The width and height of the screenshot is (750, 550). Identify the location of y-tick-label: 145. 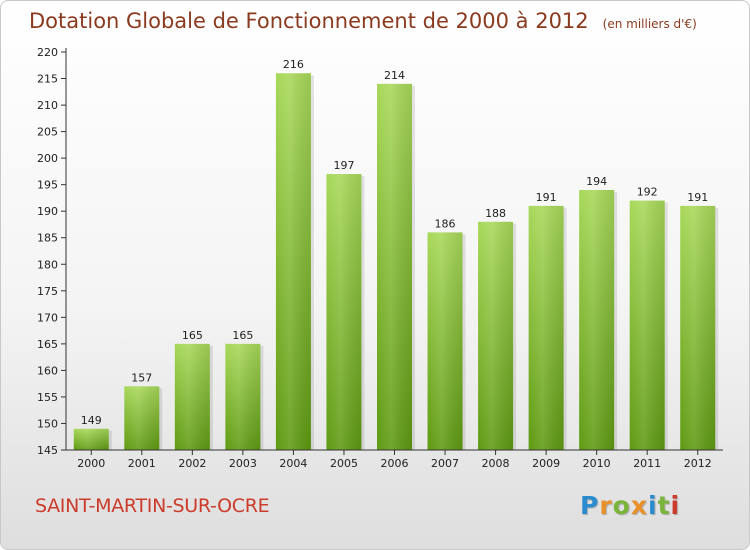
(47, 450).